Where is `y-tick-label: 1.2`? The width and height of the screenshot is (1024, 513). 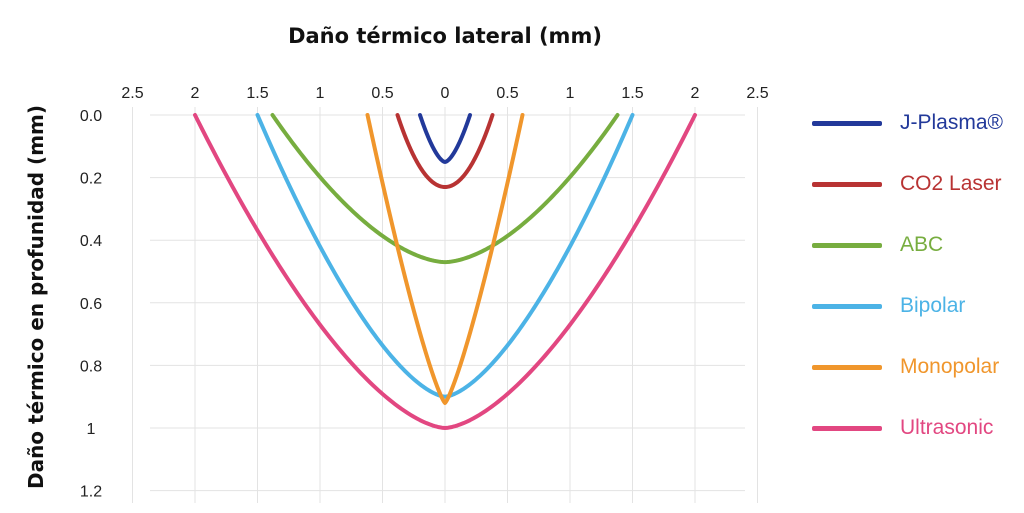
y-tick-label: 1.2 is located at coordinates (91, 492).